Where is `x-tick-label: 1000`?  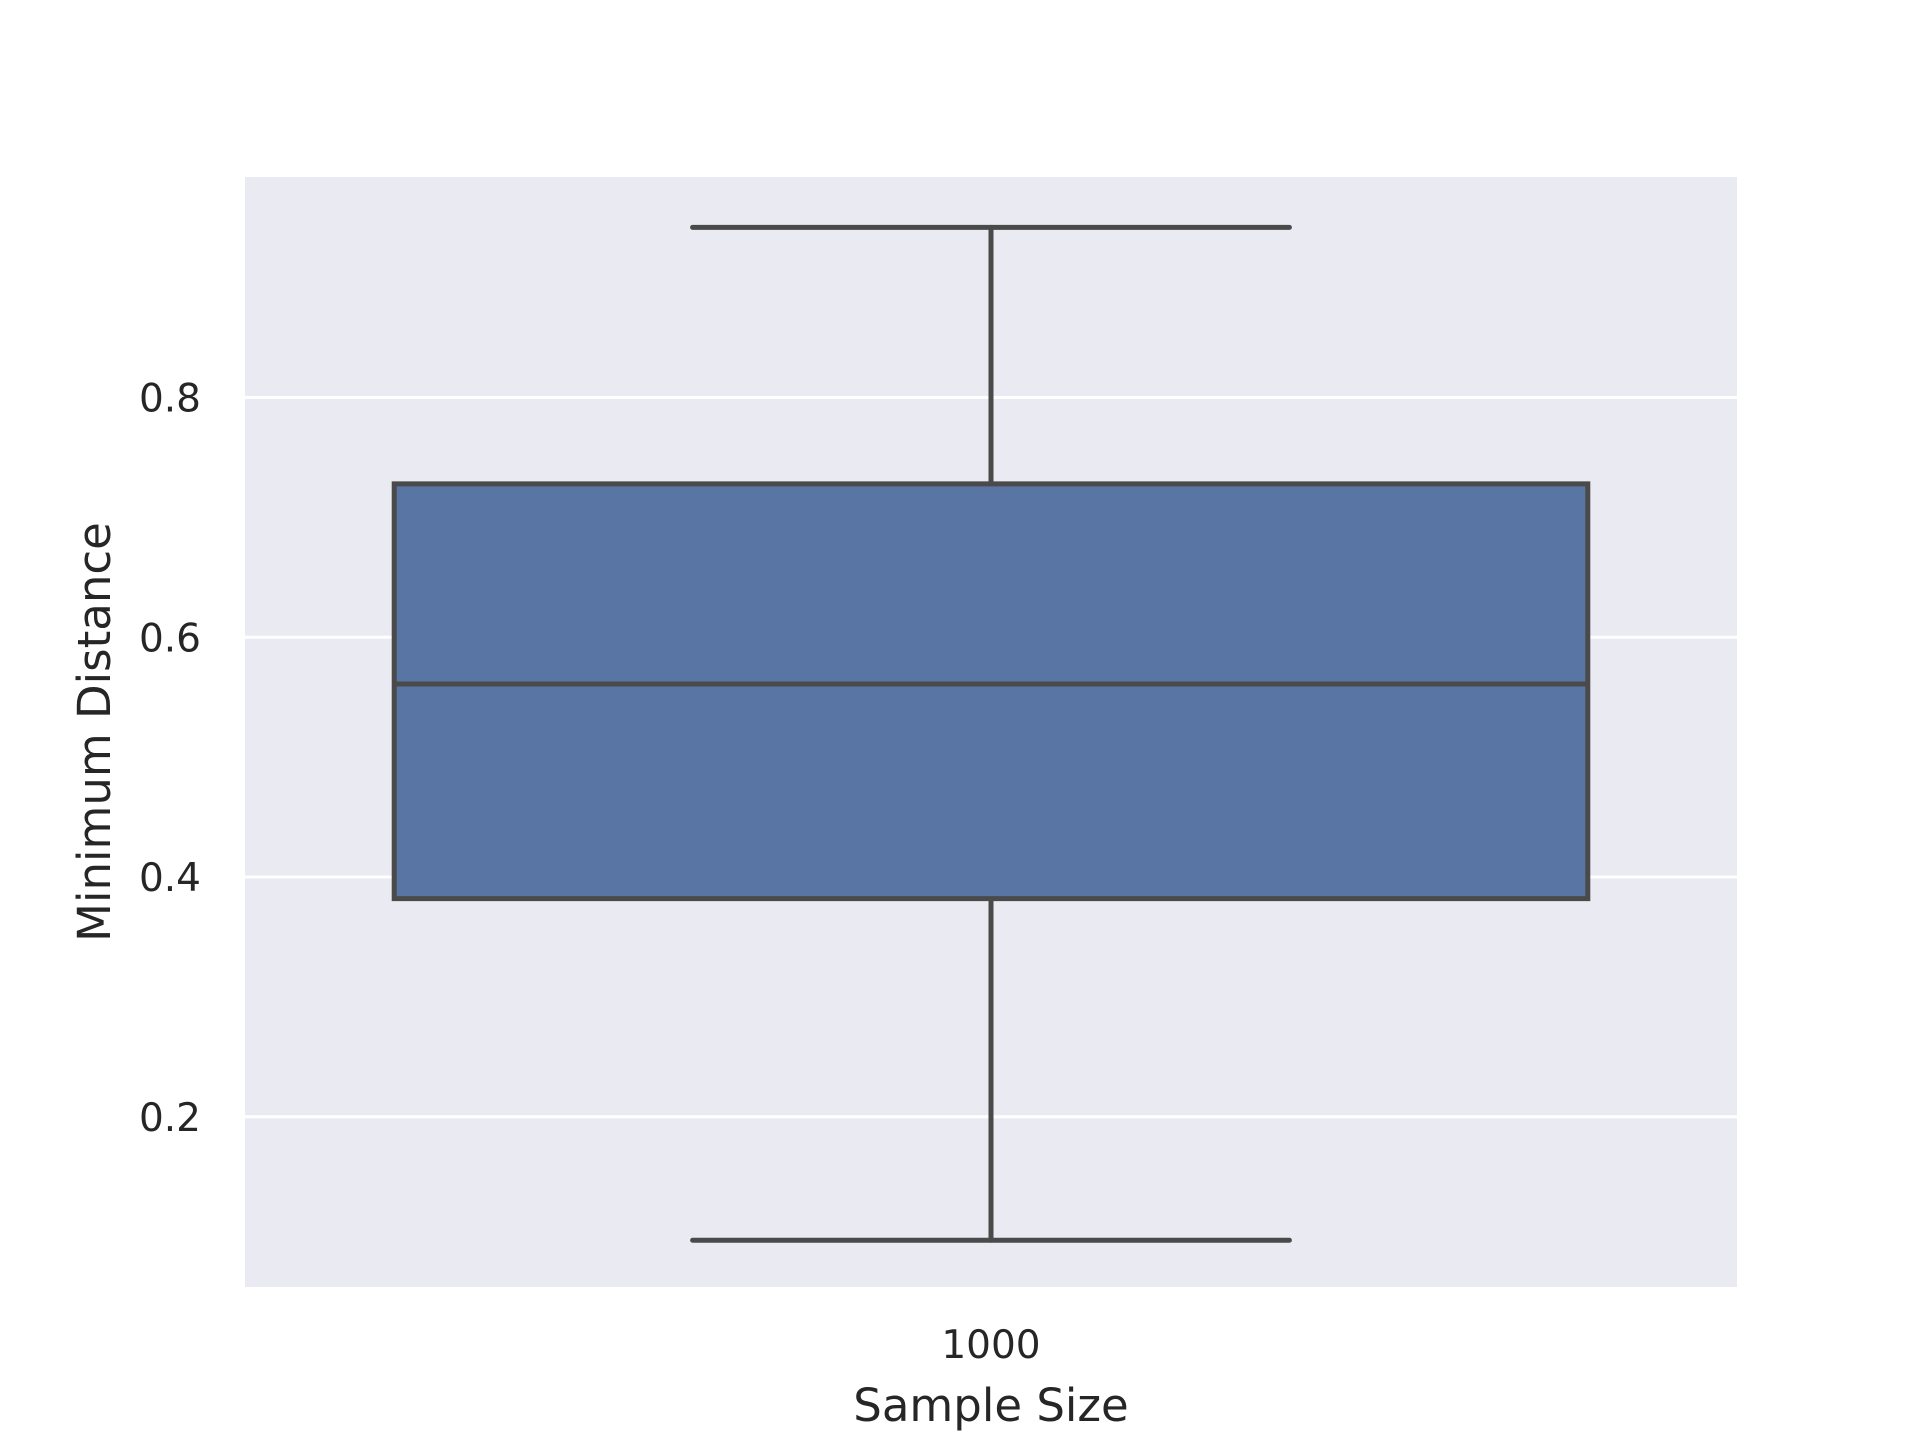
x-tick-label: 1000 is located at coordinates (990, 1345).